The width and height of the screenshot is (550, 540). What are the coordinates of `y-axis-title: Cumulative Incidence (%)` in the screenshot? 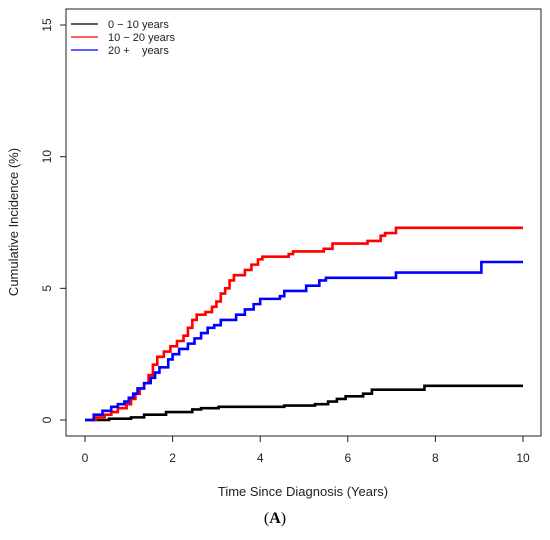 It's located at (13, 222).